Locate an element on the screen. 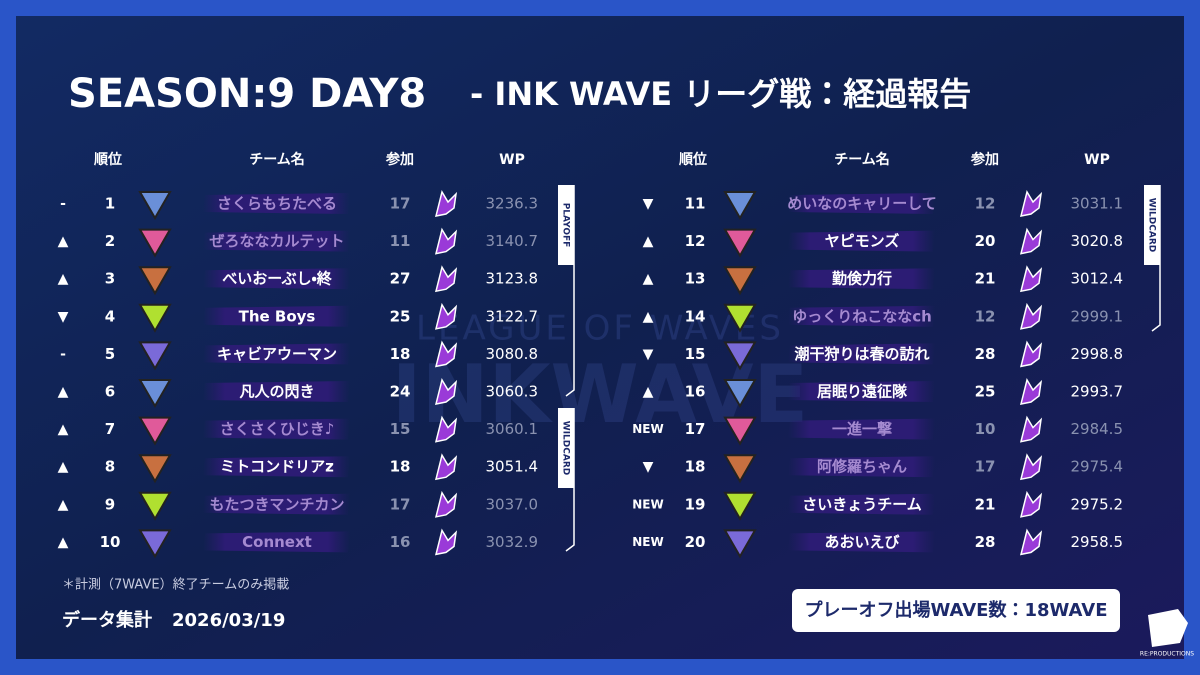 Image resolution: width=1200 pixels, height=675 pixels. team-name: さくさくひじき♪ is located at coordinates (277, 429).